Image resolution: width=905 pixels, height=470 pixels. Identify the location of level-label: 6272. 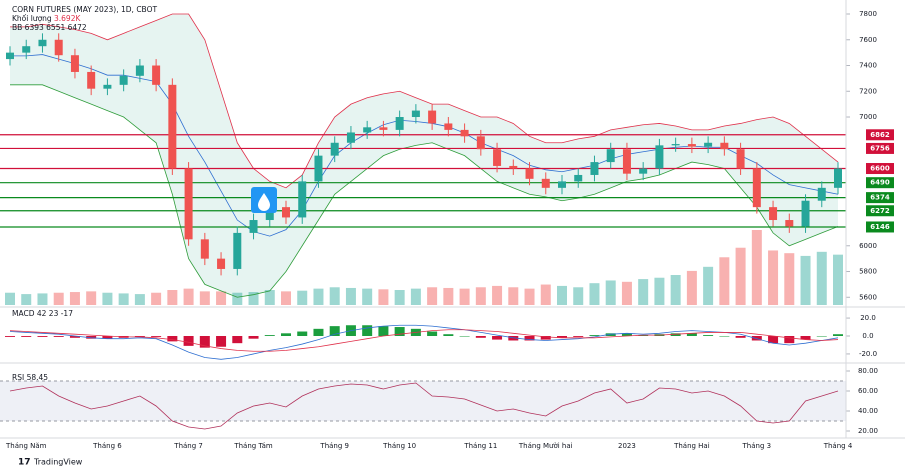
(880, 211).